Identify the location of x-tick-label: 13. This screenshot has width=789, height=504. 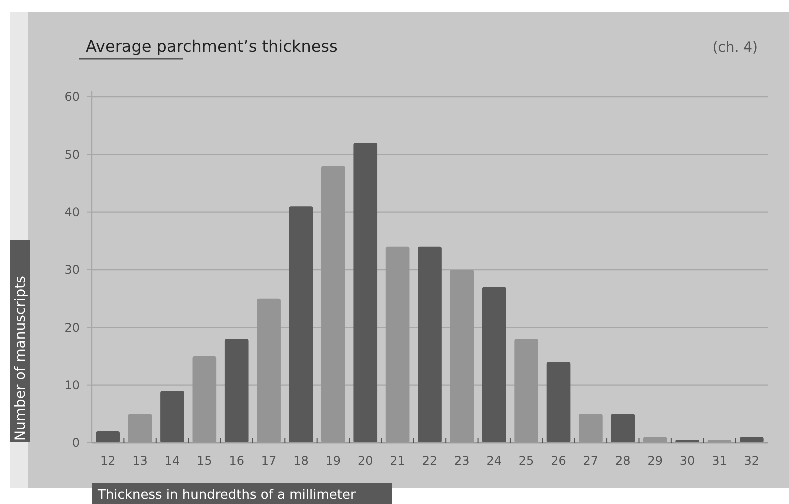
(140, 461).